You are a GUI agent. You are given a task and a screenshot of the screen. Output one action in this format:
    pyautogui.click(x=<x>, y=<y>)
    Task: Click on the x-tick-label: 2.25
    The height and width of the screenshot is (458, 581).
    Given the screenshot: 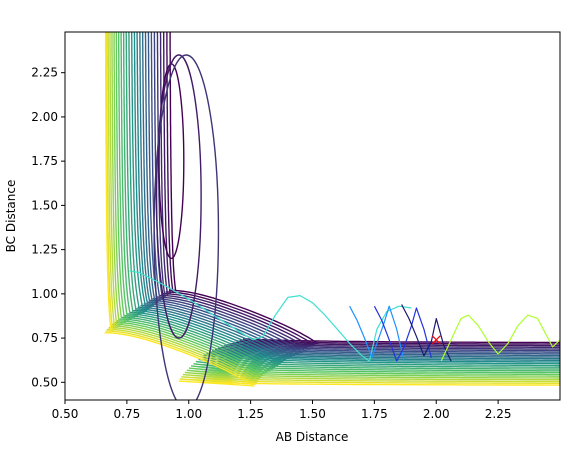 What is the action you would take?
    pyautogui.click(x=498, y=414)
    